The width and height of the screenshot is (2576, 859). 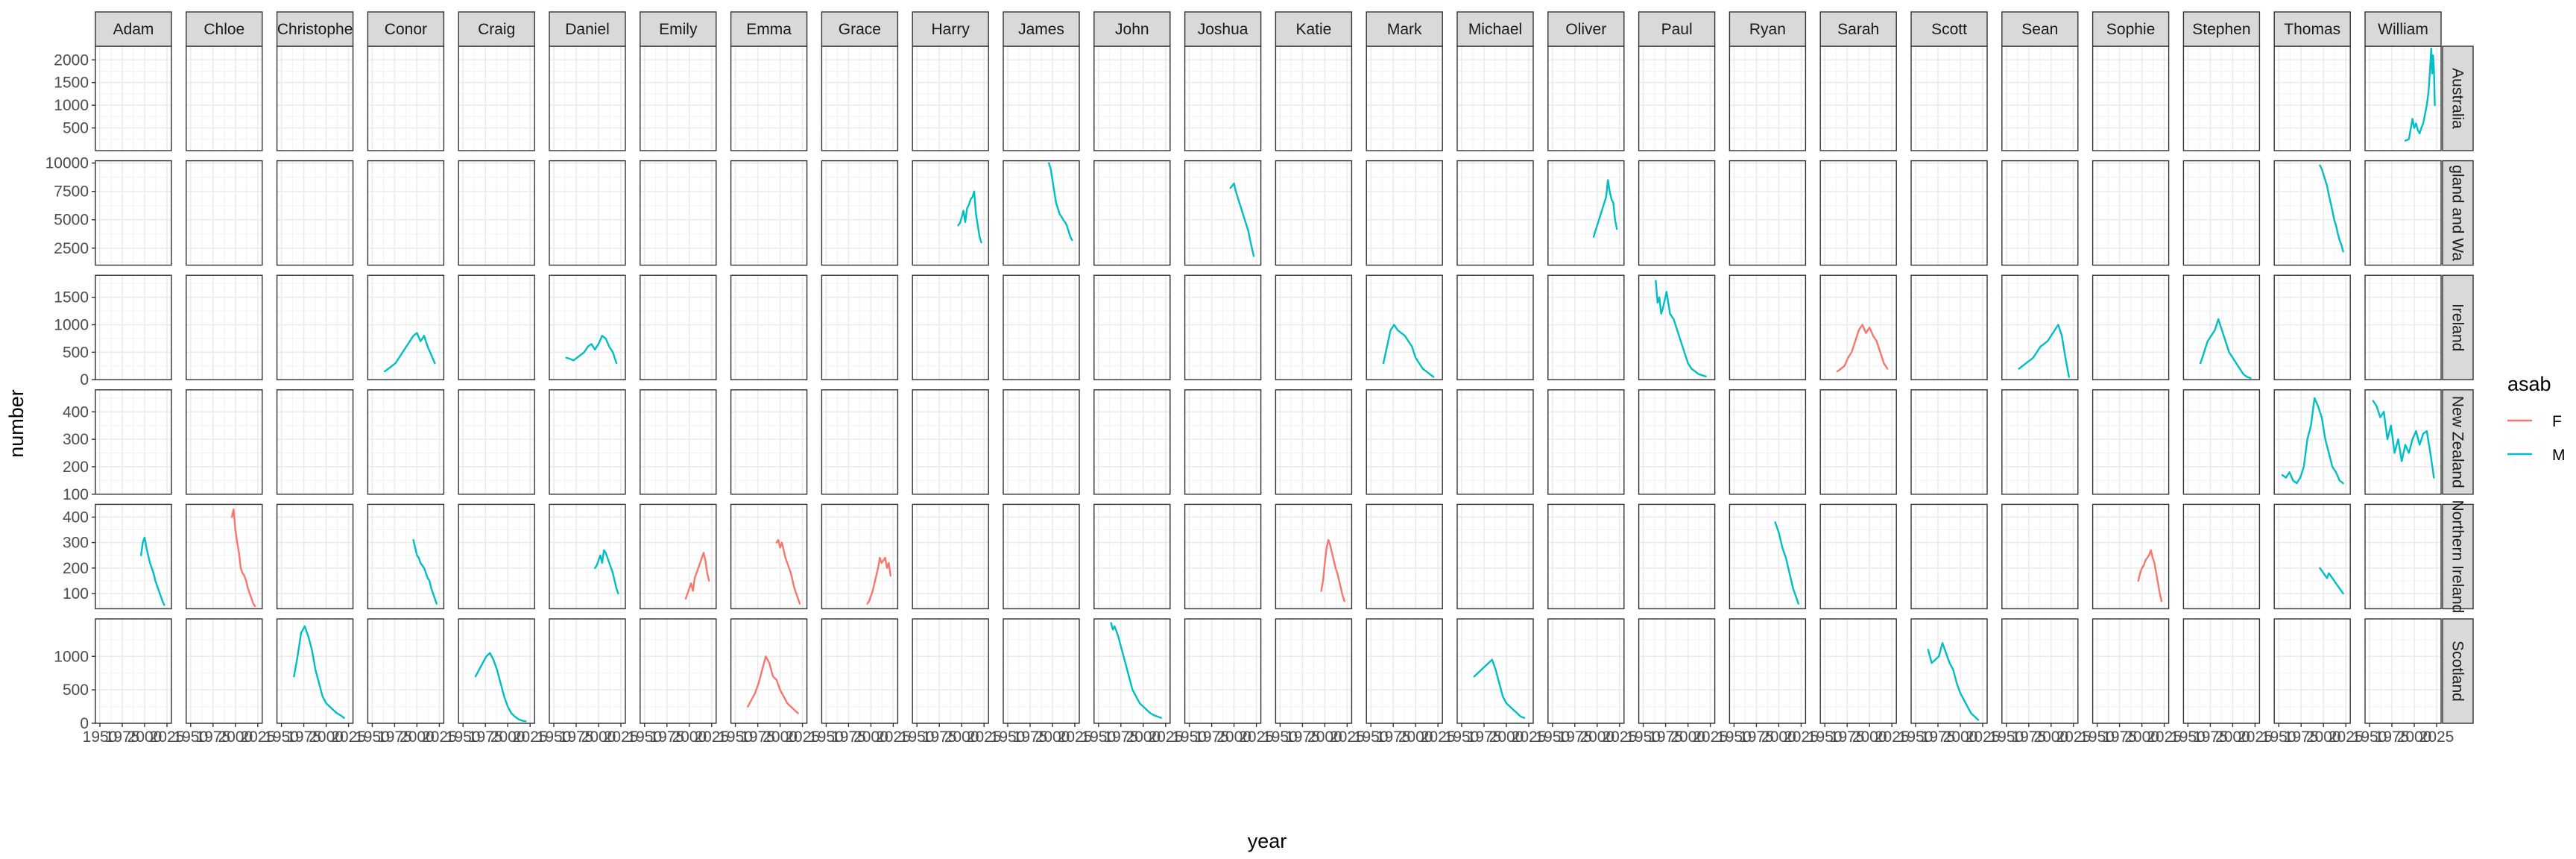 What do you see at coordinates (1768, 442) in the screenshot?
I see `panel-new-zealand-ryan` at bounding box center [1768, 442].